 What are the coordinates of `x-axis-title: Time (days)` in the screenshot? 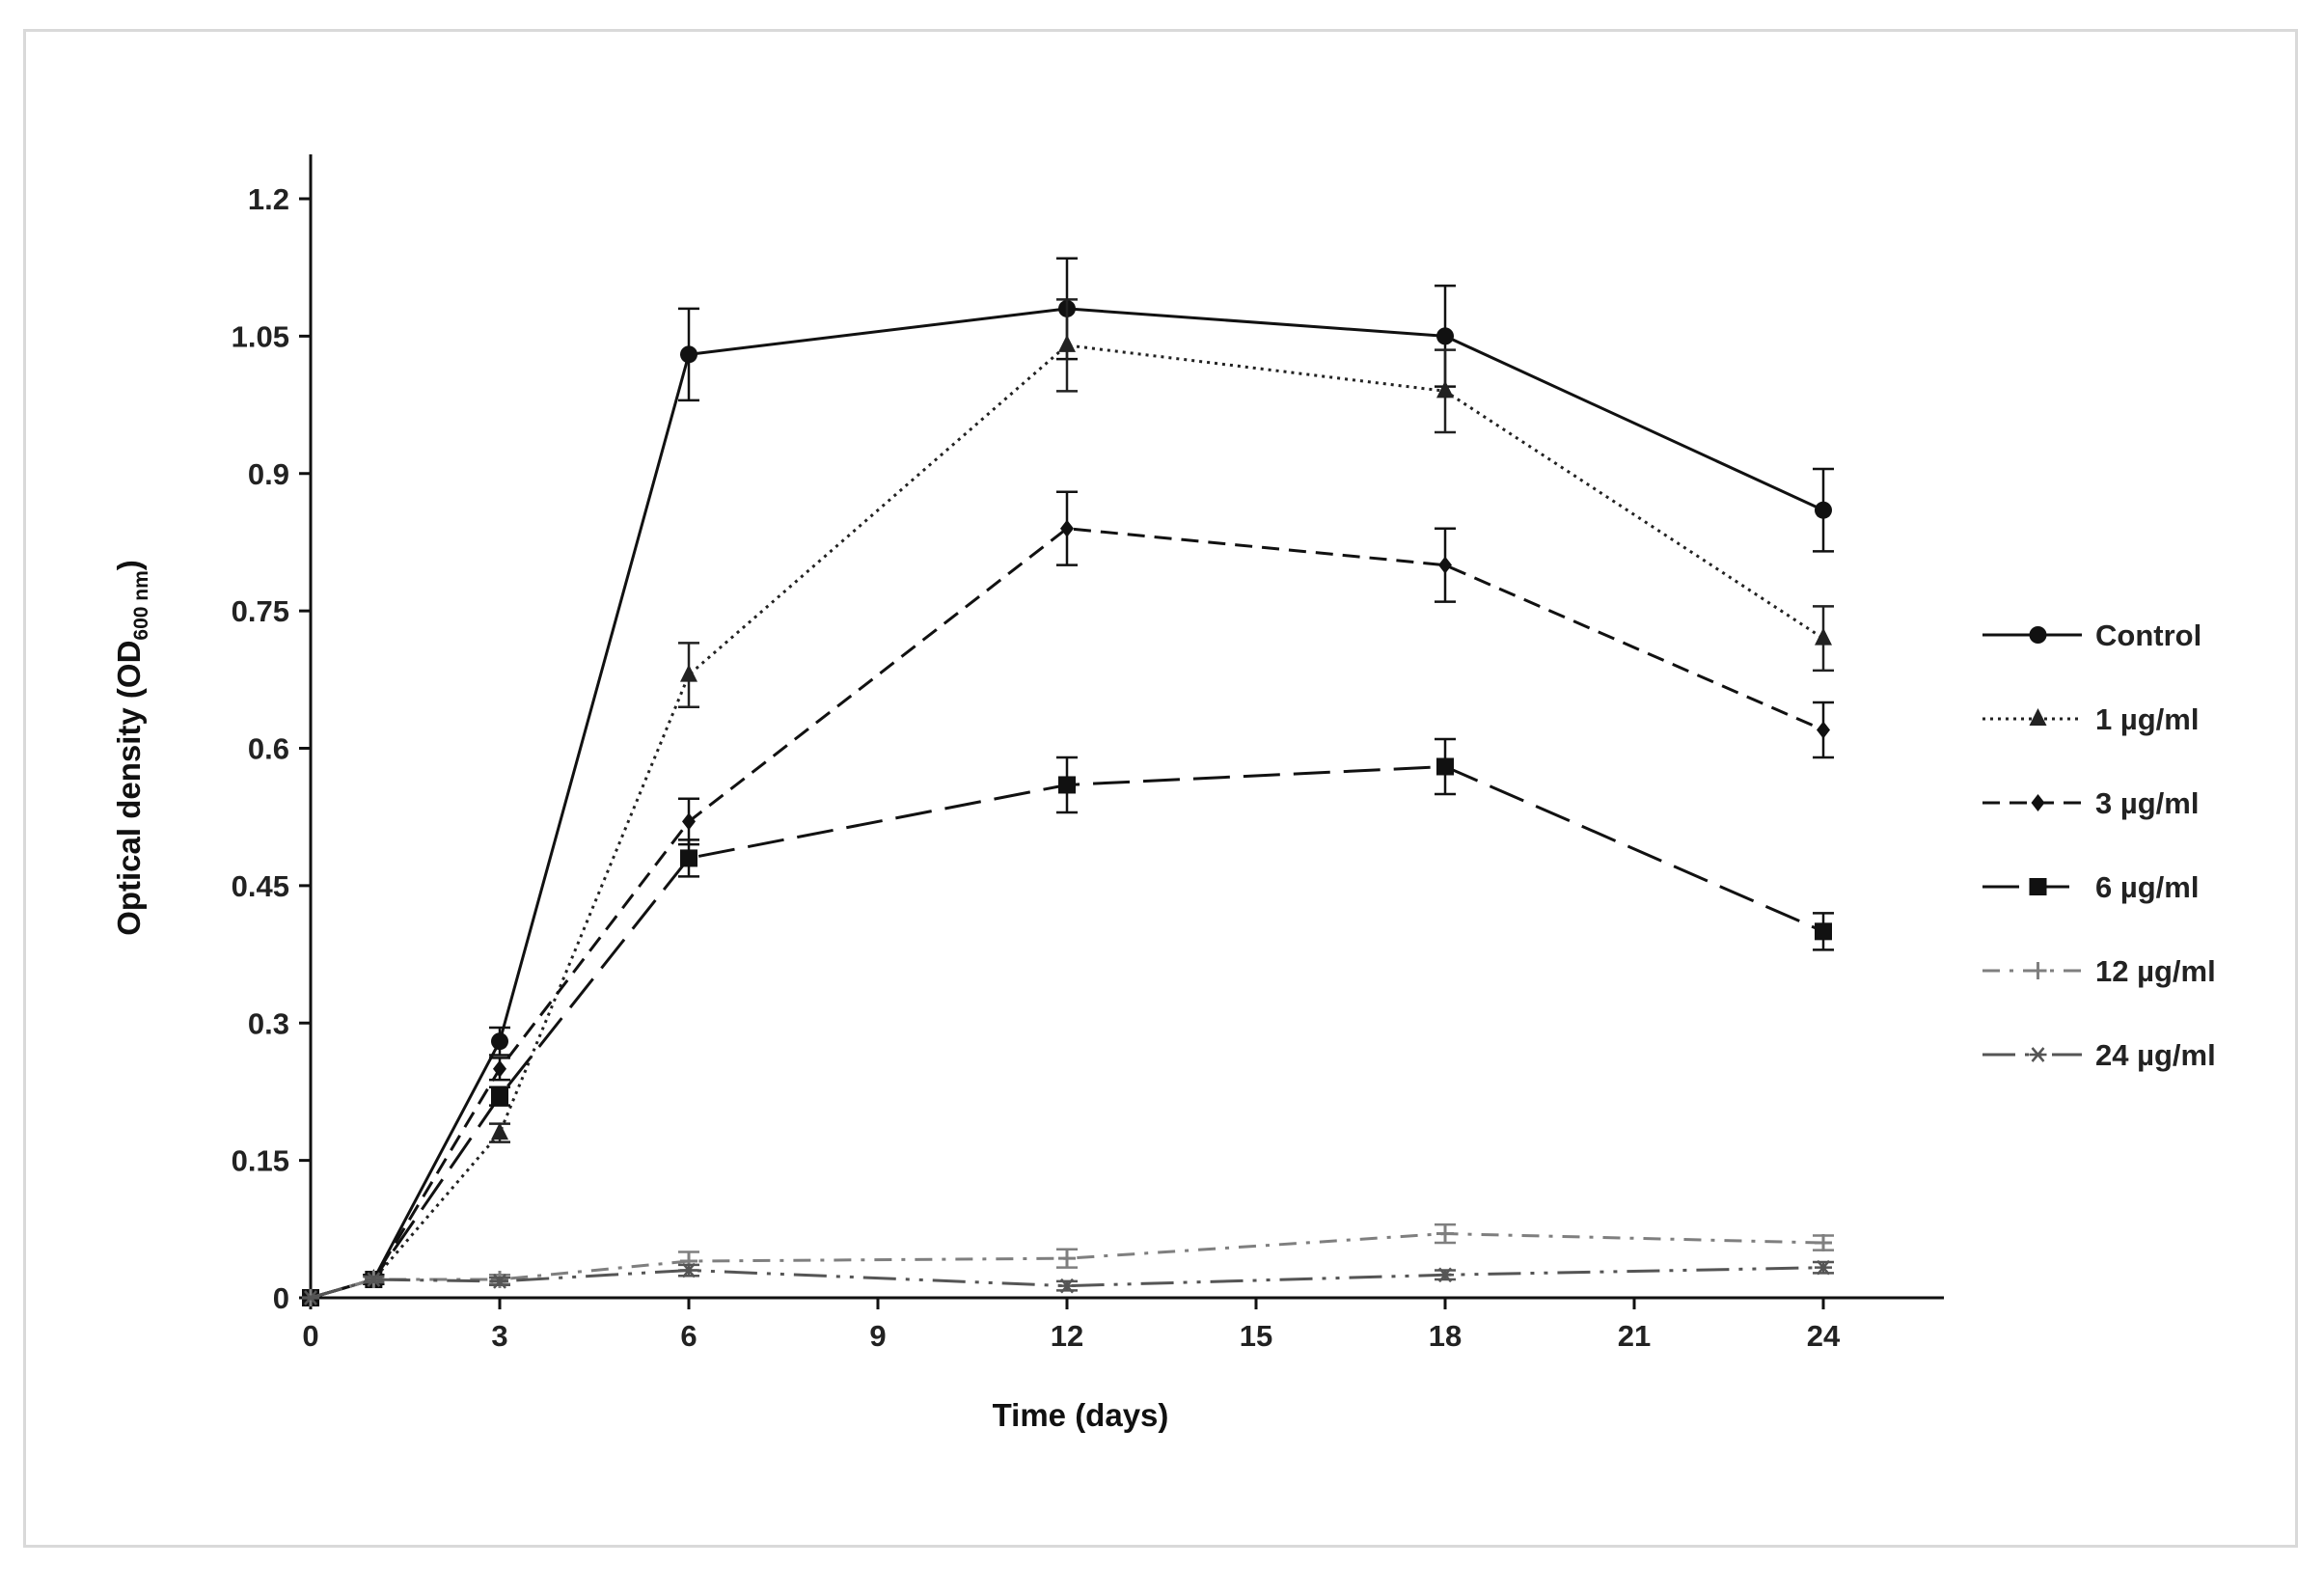 It's located at (1081, 1415).